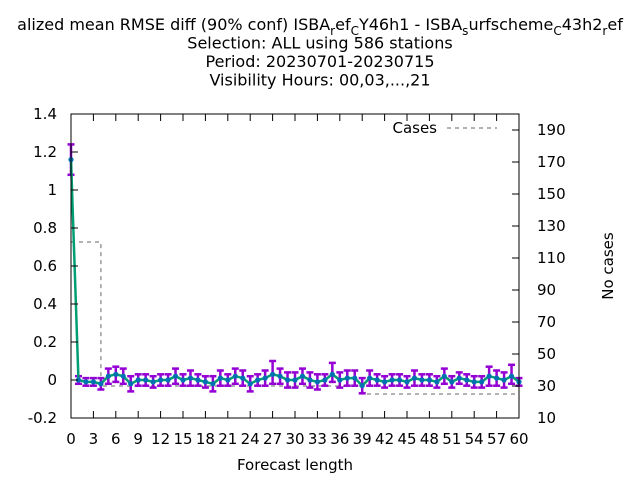  Describe the element at coordinates (42, 418) in the screenshot. I see `y-tick-label: -0.2` at that location.